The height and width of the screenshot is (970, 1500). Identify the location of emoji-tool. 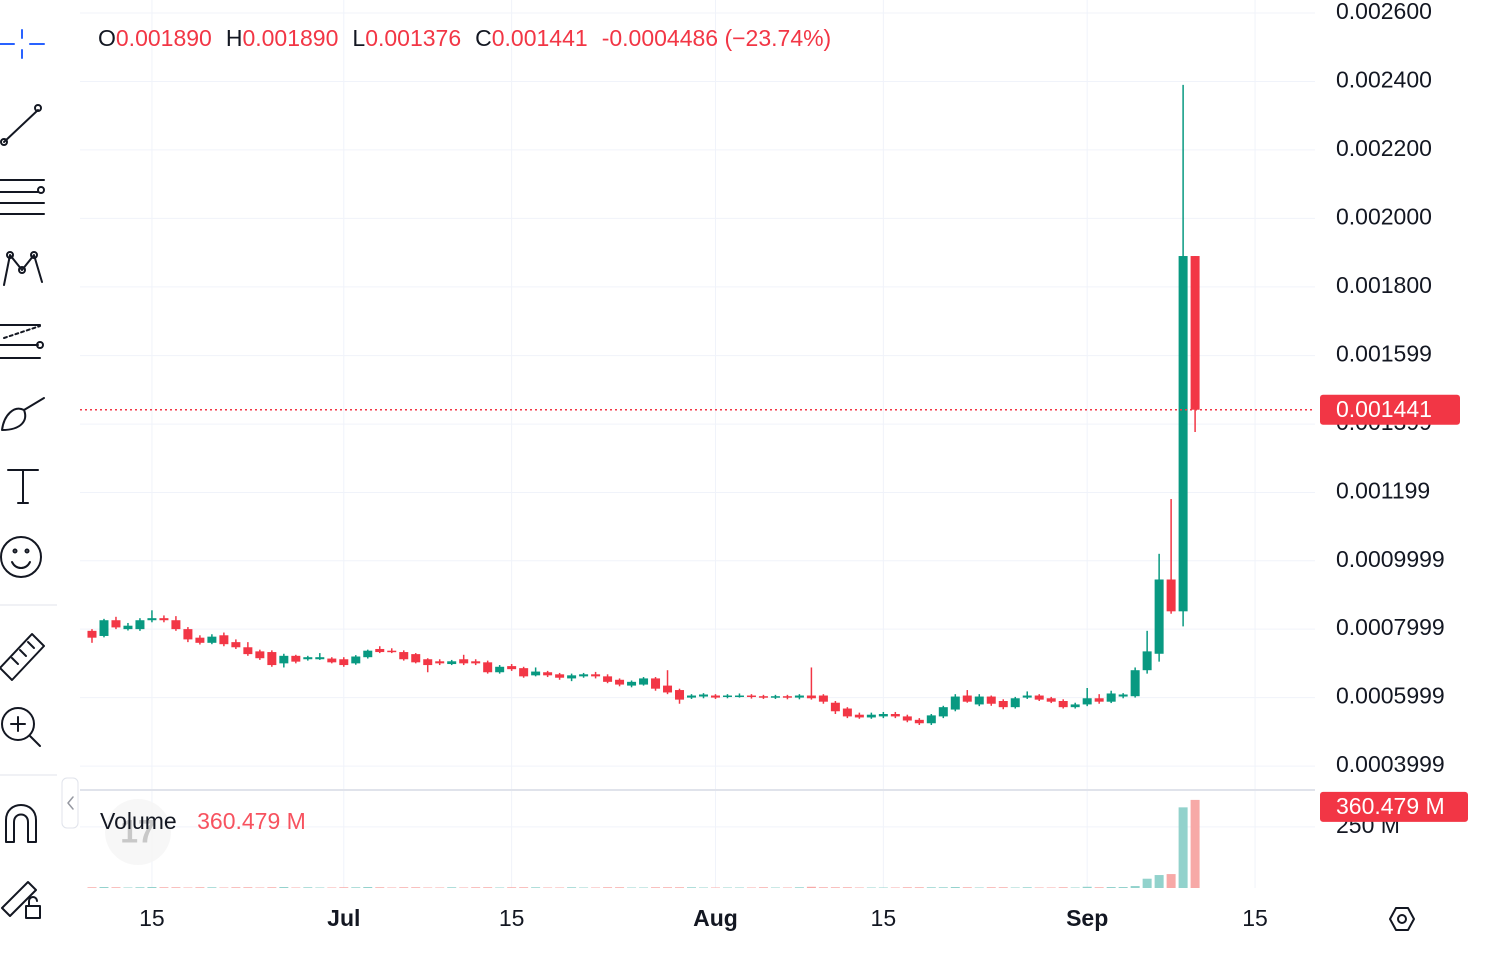
(21, 557).